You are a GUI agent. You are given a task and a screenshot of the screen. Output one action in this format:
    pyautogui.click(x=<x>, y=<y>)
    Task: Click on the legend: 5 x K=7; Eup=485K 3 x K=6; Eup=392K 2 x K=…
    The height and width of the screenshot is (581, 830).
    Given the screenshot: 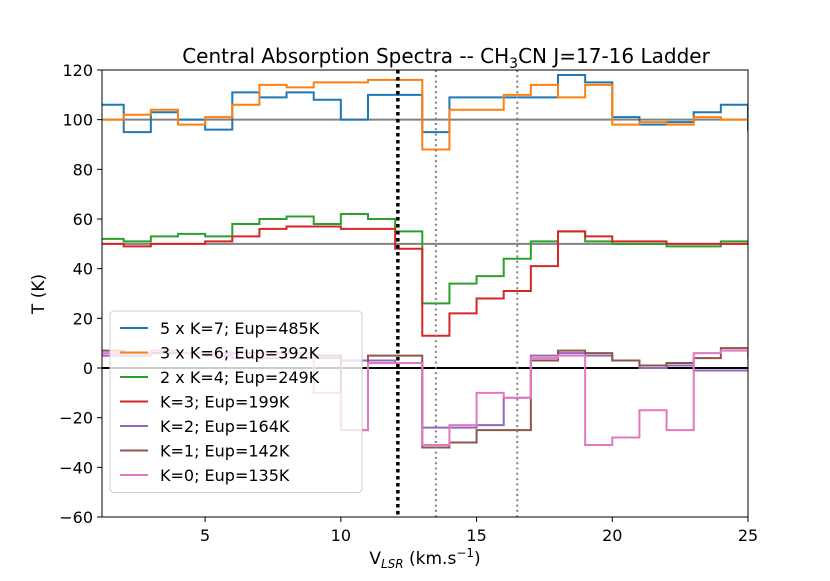 What is the action you would take?
    pyautogui.click(x=236, y=401)
    